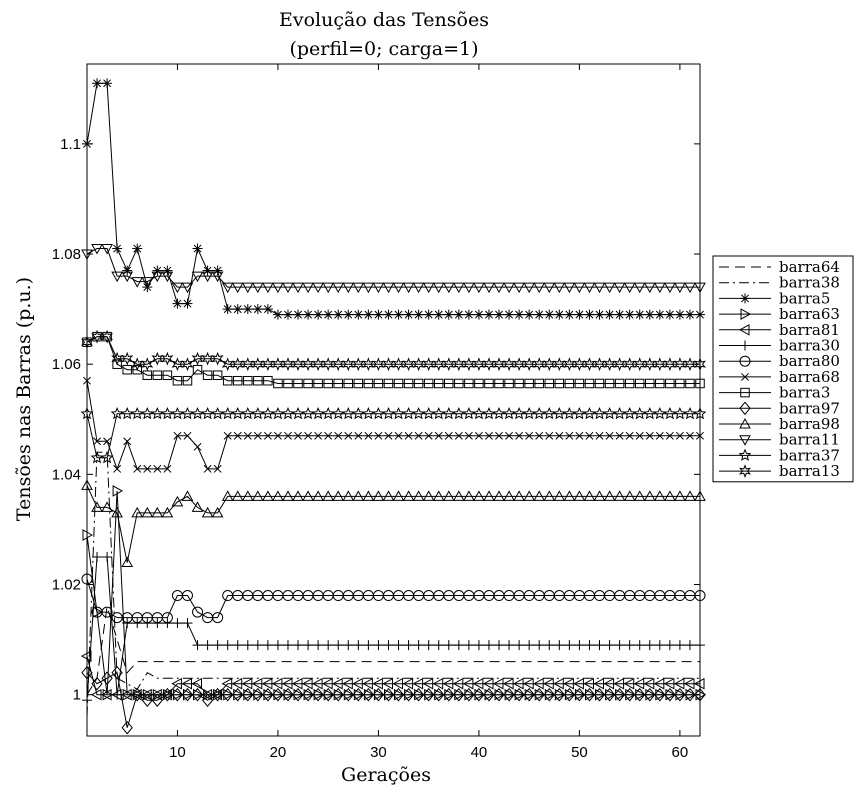 The height and width of the screenshot is (791, 862). I want to click on x-tick-label: 10, so click(177, 752).